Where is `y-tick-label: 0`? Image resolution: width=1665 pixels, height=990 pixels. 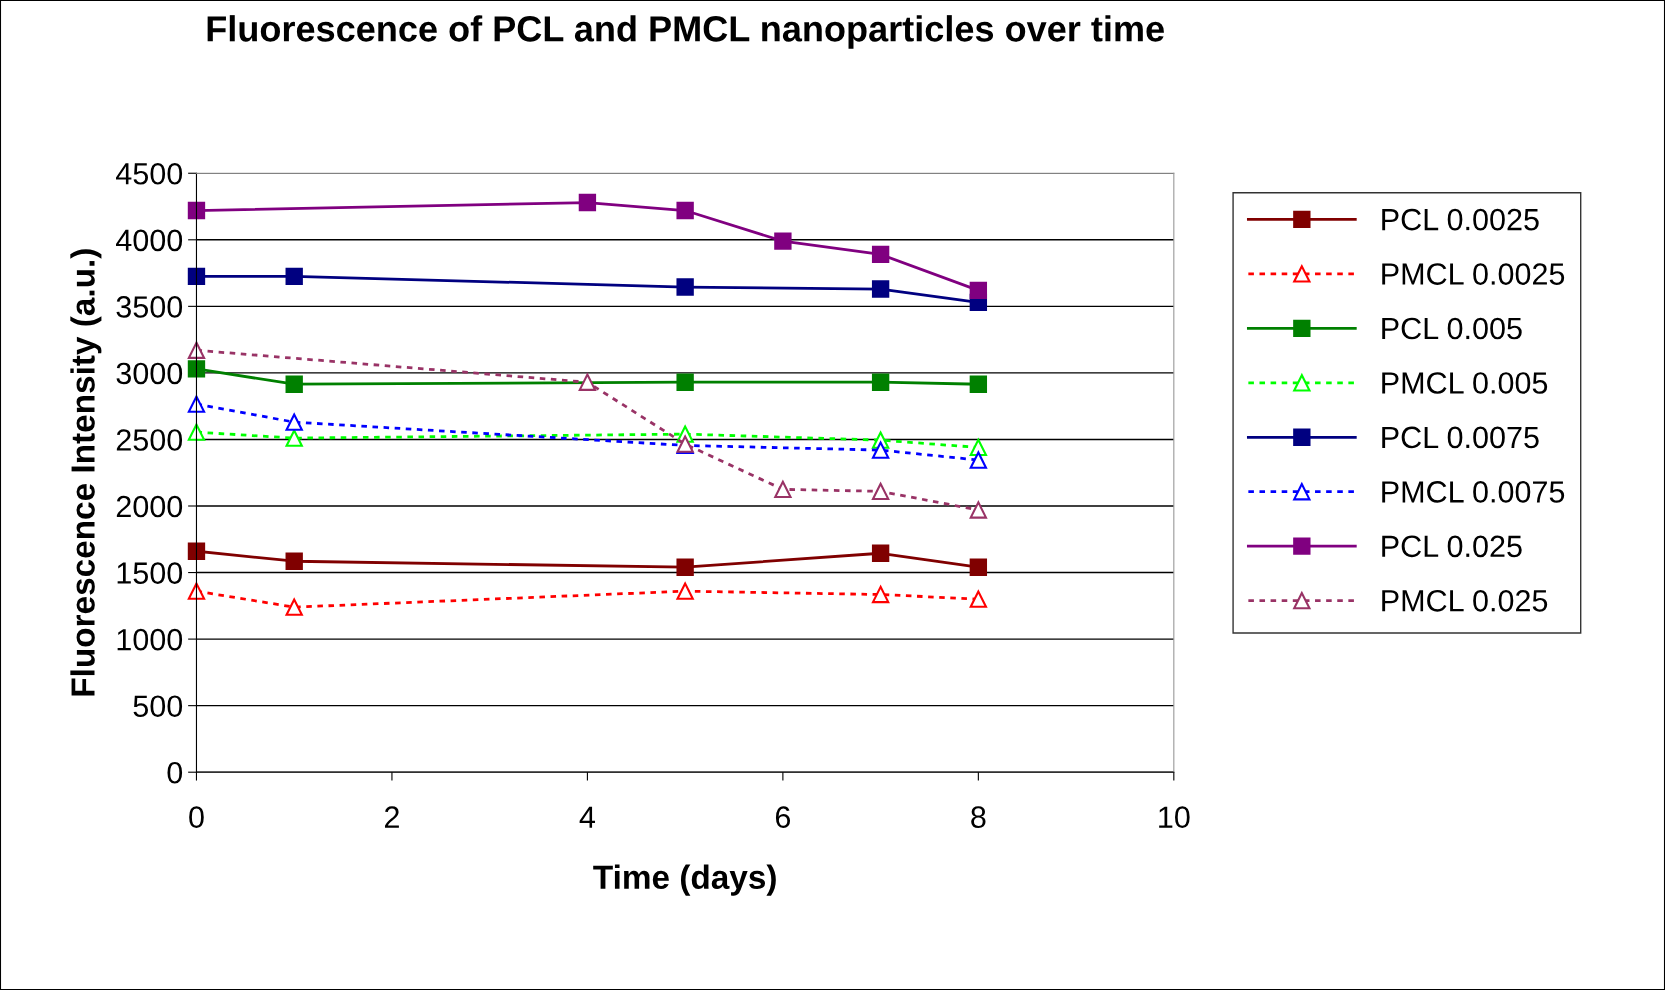 y-tick-label: 0 is located at coordinates (175, 772).